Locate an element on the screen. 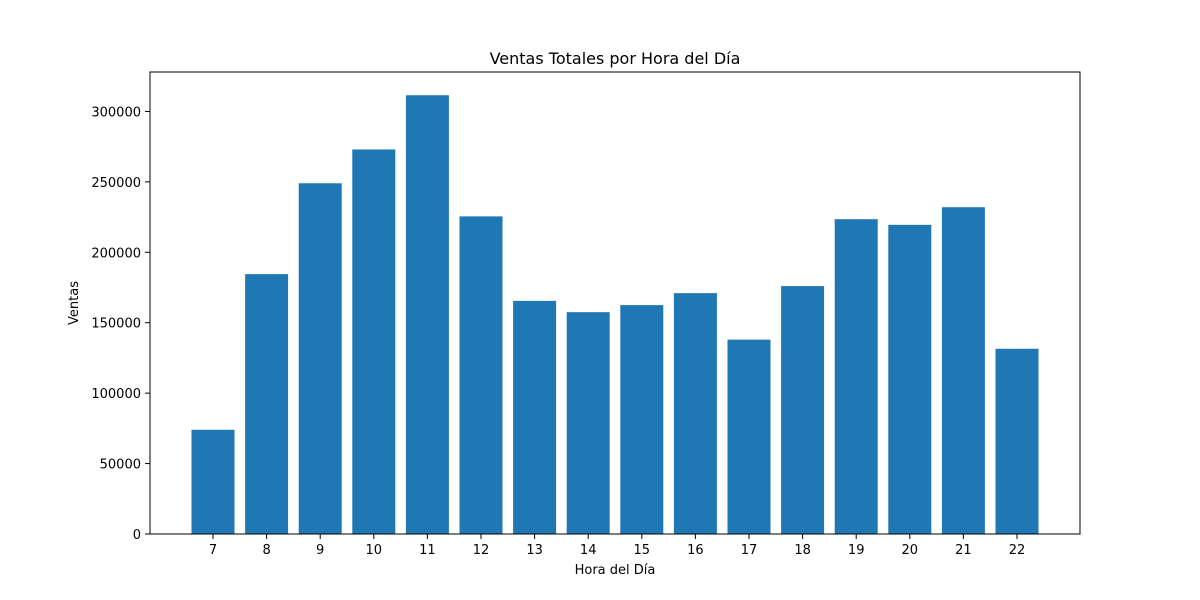  y-tick-label: 100000 is located at coordinates (116, 394).